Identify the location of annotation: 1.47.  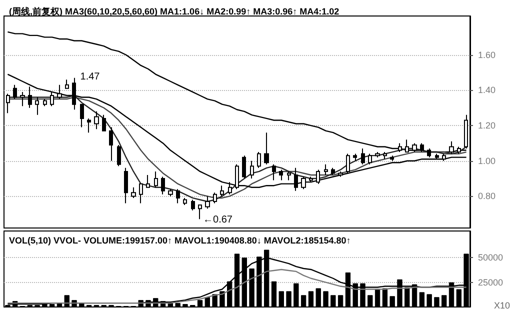
(90, 76).